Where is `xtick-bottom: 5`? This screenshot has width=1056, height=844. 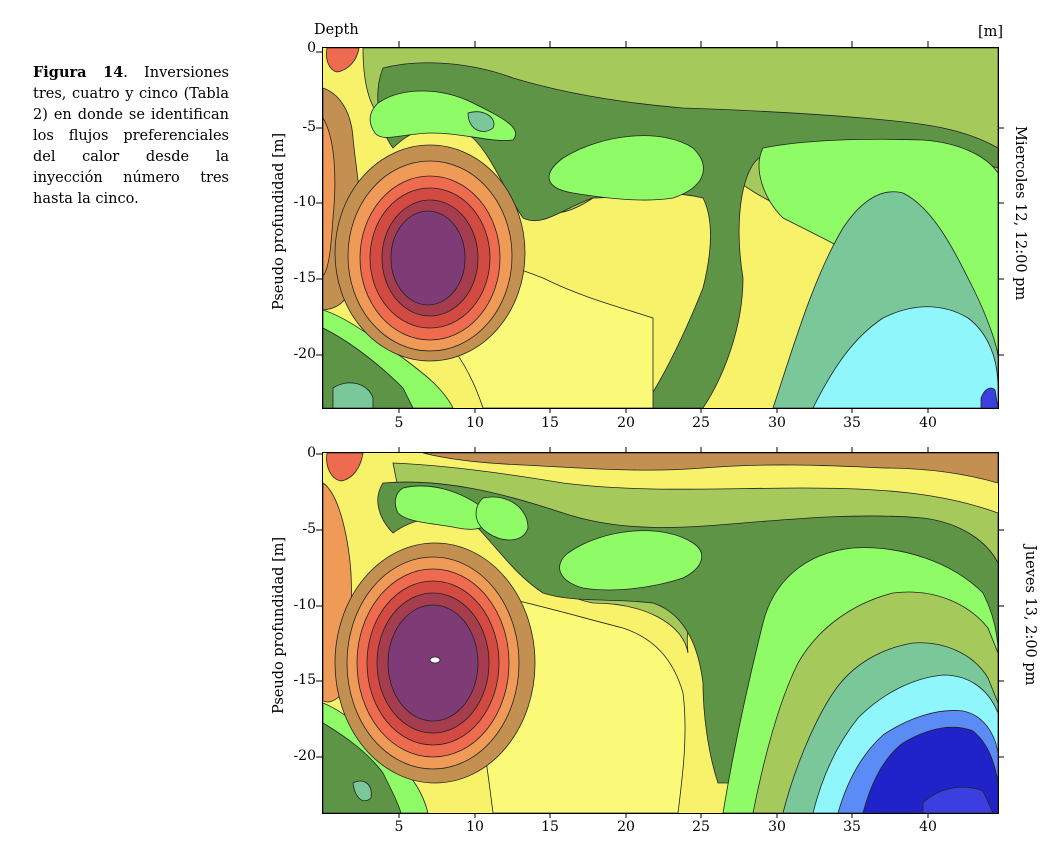 xtick-bottom: 5 is located at coordinates (399, 827).